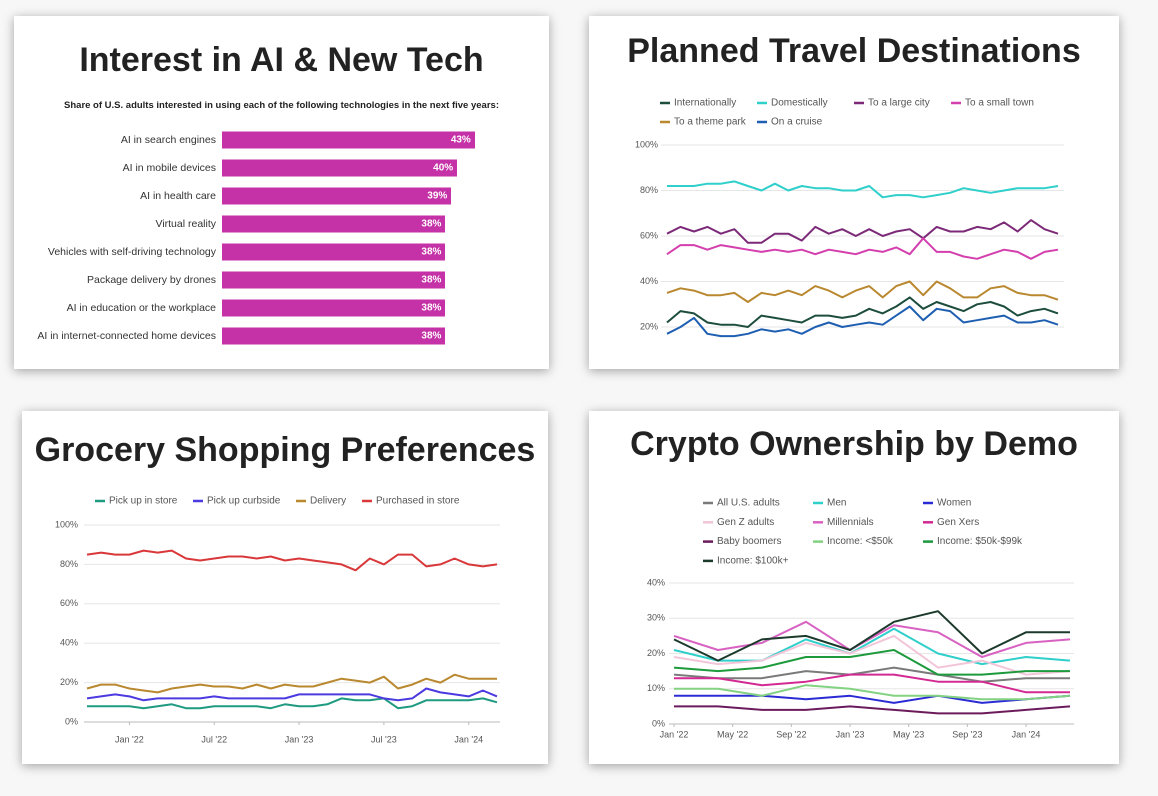 Image resolution: width=1158 pixels, height=796 pixels. I want to click on legend-label: To a small town, so click(999, 103).